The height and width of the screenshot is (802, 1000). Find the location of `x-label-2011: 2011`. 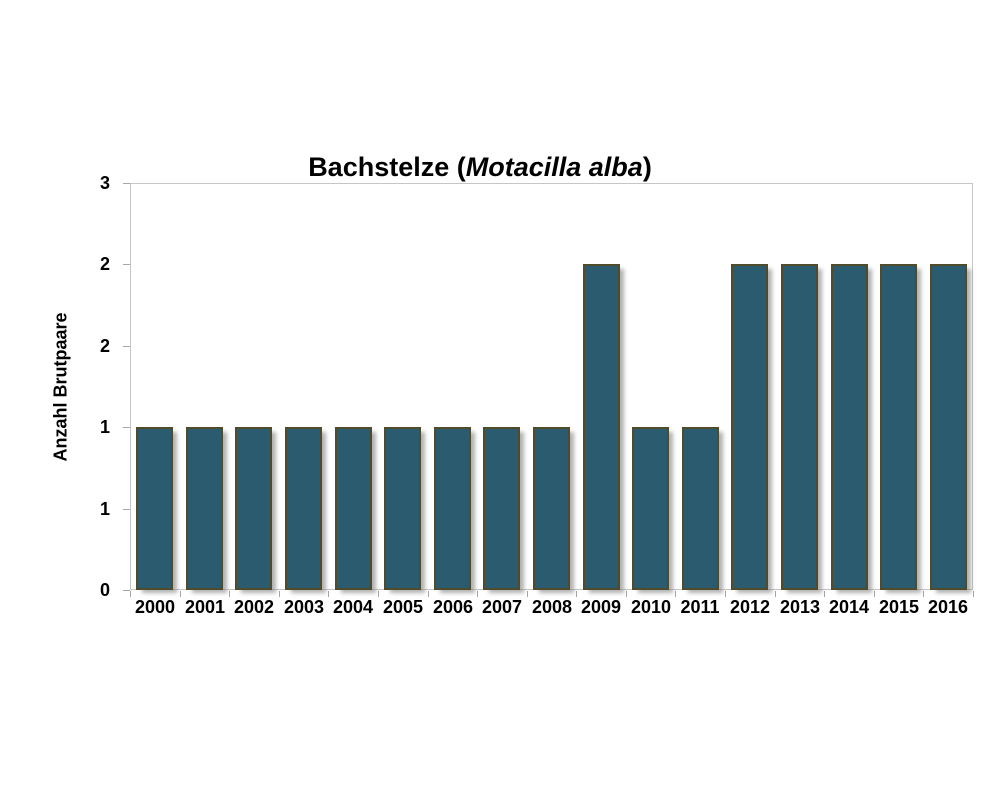

x-label-2011: 2011 is located at coordinates (700, 607).